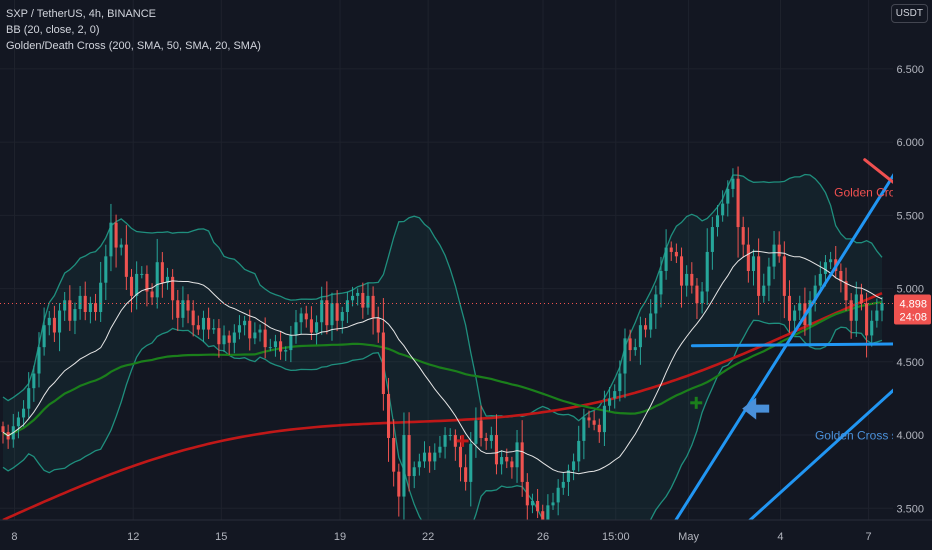  I want to click on x-axis-tick-label: May, so click(688, 537).